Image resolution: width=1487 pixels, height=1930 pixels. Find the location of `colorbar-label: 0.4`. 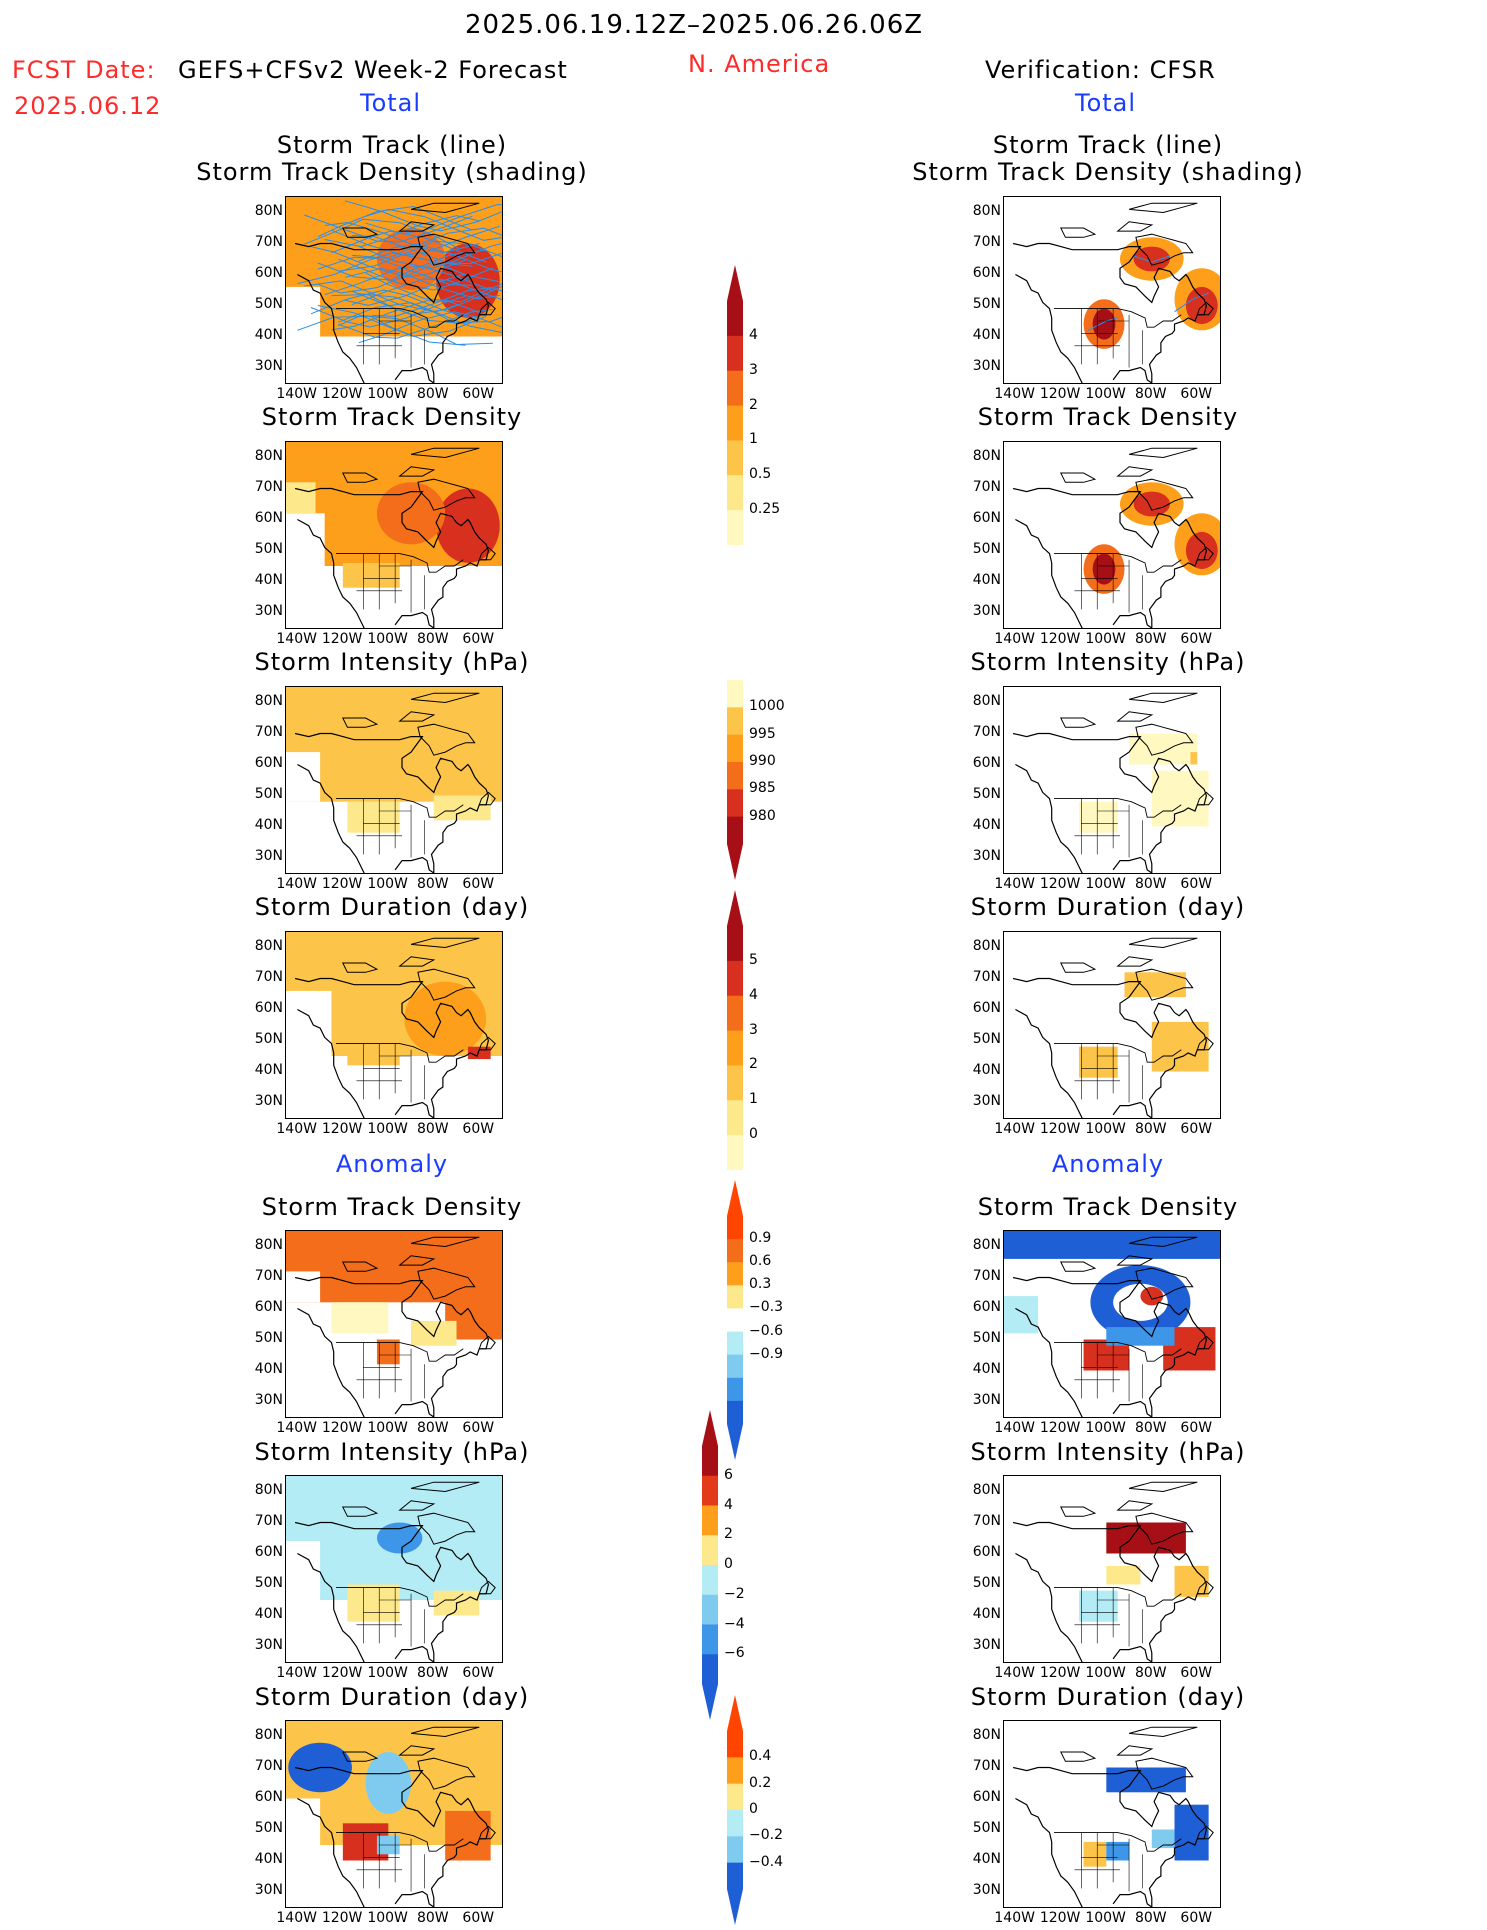

colorbar-label: 0.4 is located at coordinates (760, 1756).